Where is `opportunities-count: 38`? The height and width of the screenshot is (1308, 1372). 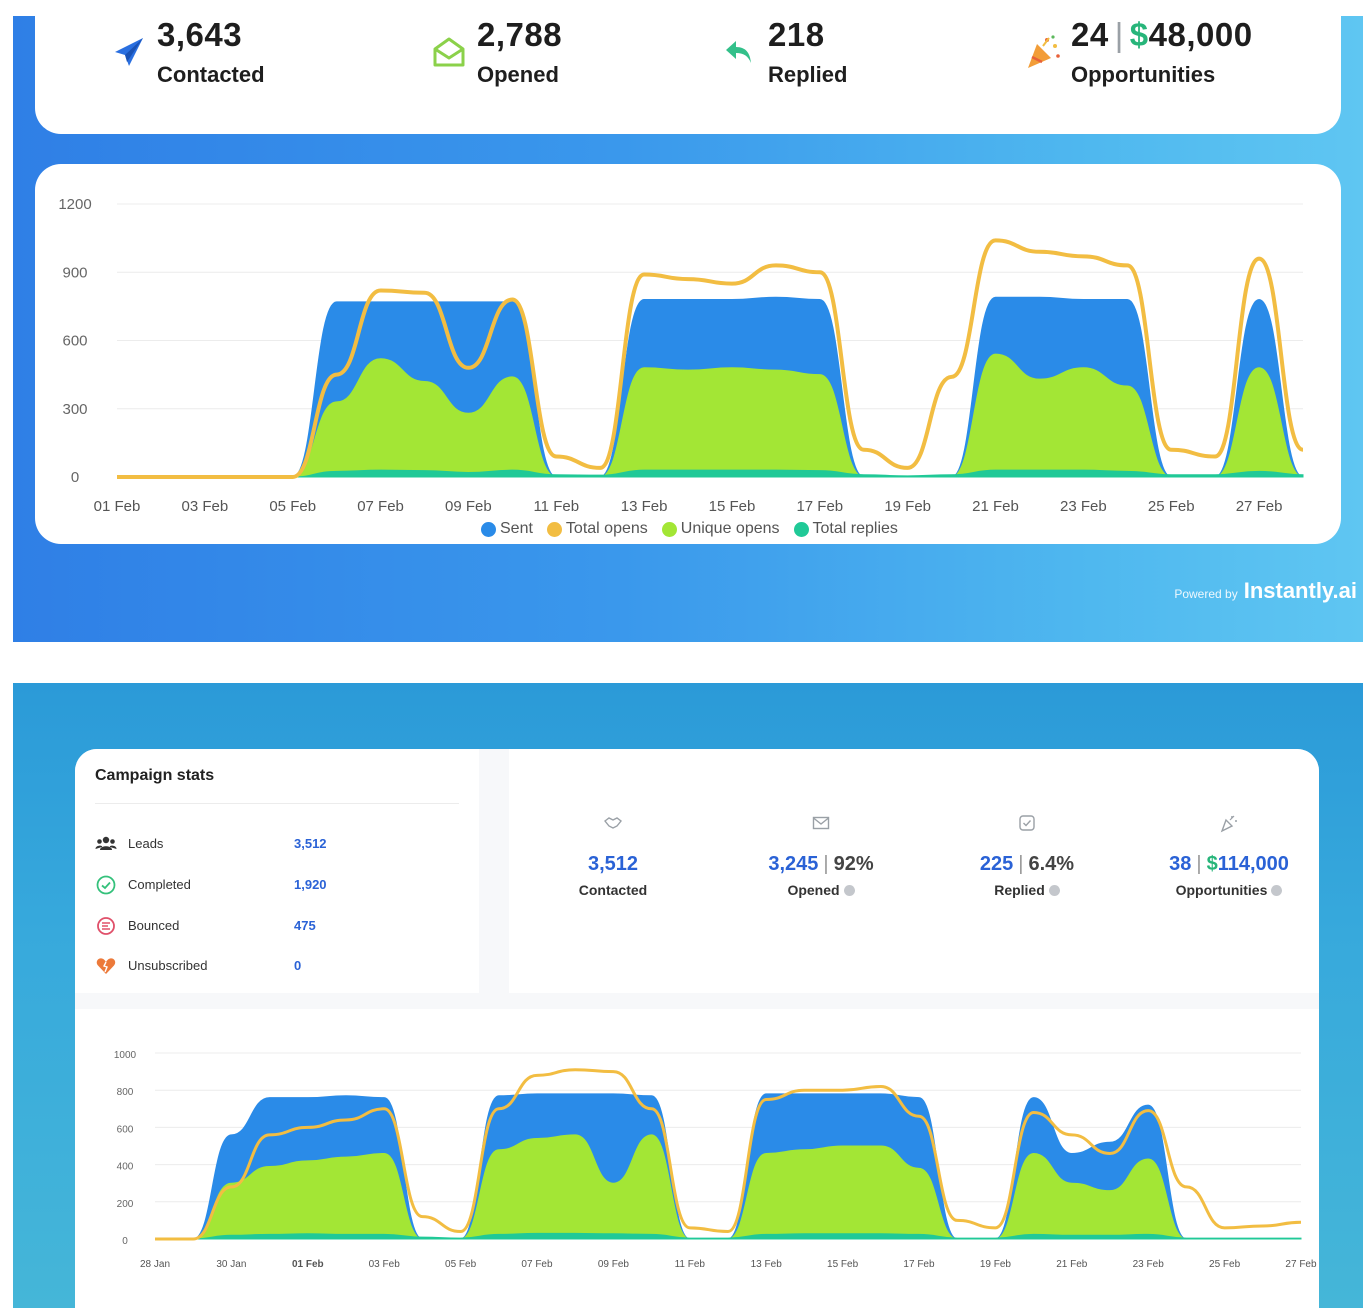
opportunities-count: 38 is located at coordinates (1180, 864).